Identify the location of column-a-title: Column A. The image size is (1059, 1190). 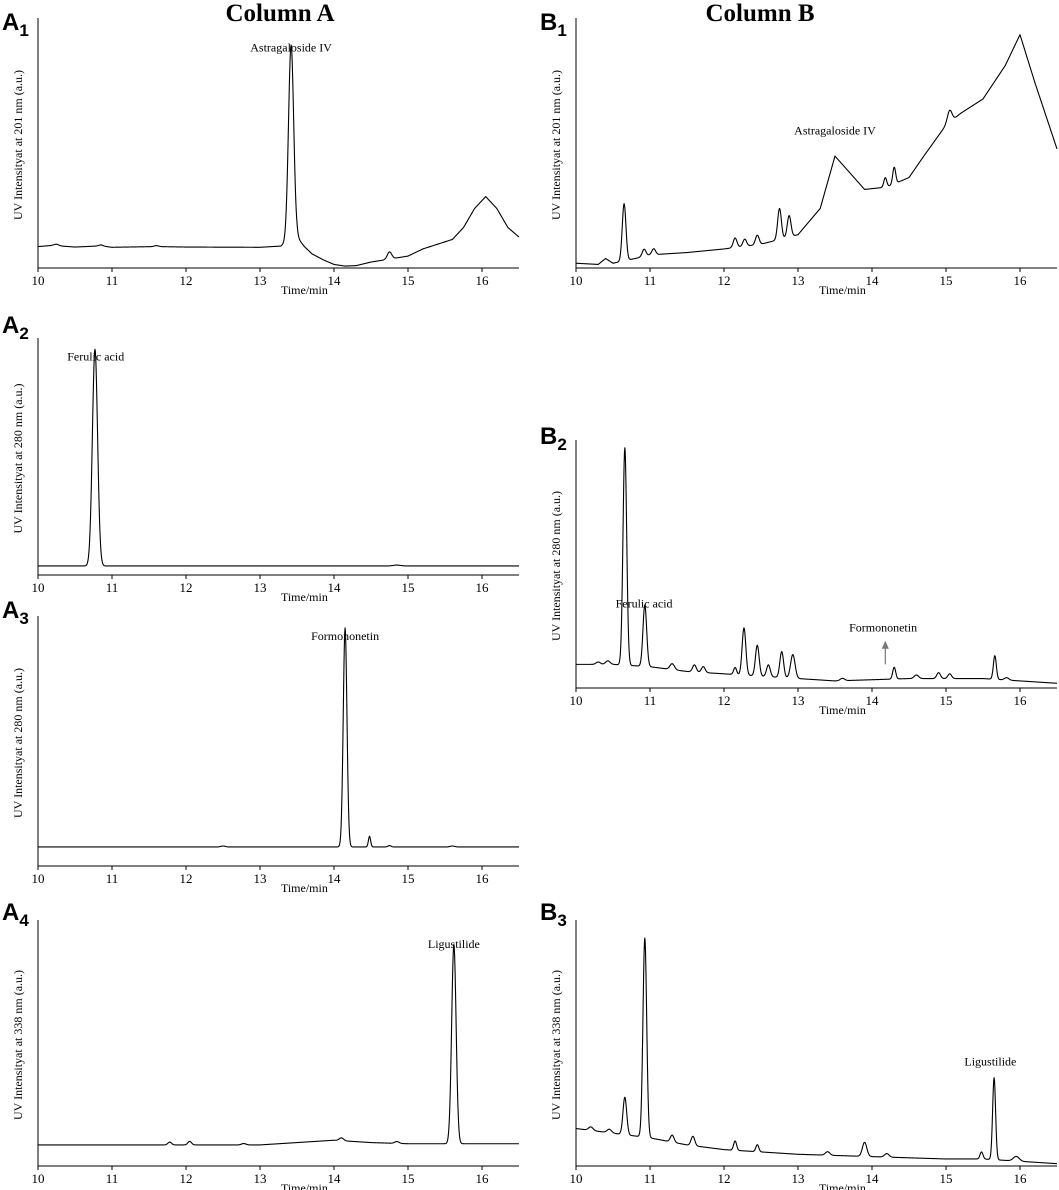
(279, 13).